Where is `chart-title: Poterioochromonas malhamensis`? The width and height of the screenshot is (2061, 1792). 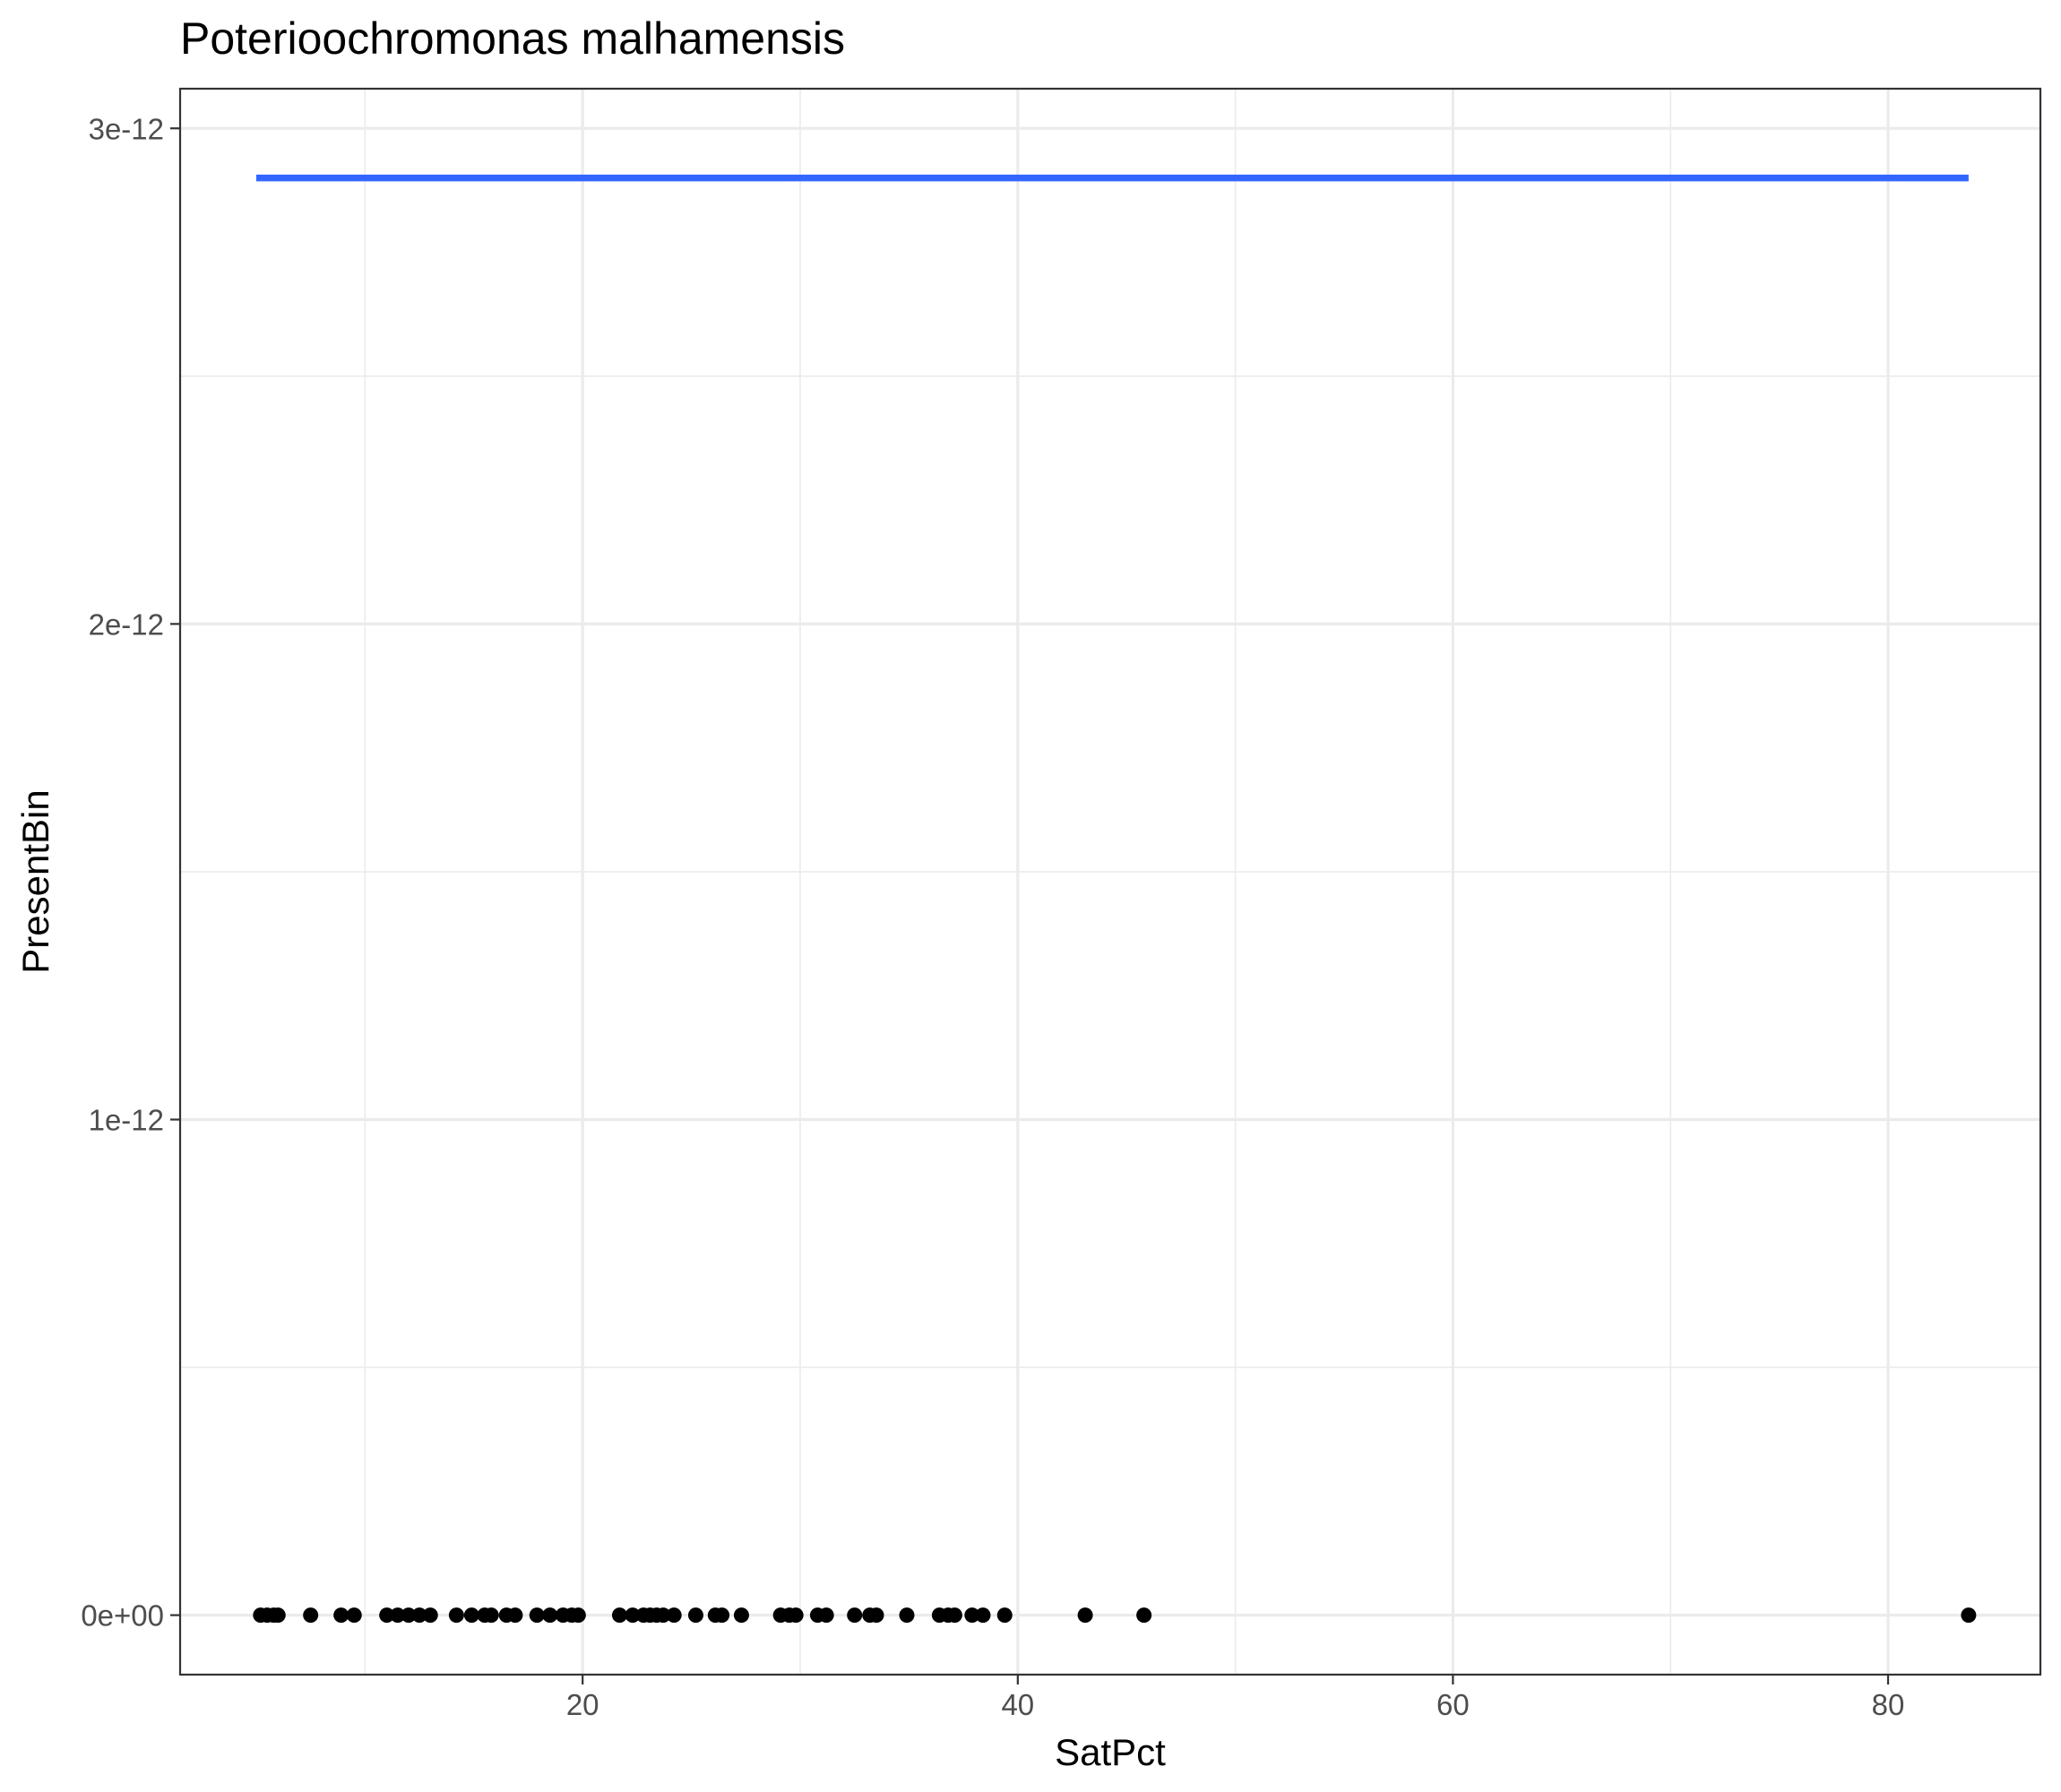 chart-title: Poterioochromonas malhamensis is located at coordinates (512, 38).